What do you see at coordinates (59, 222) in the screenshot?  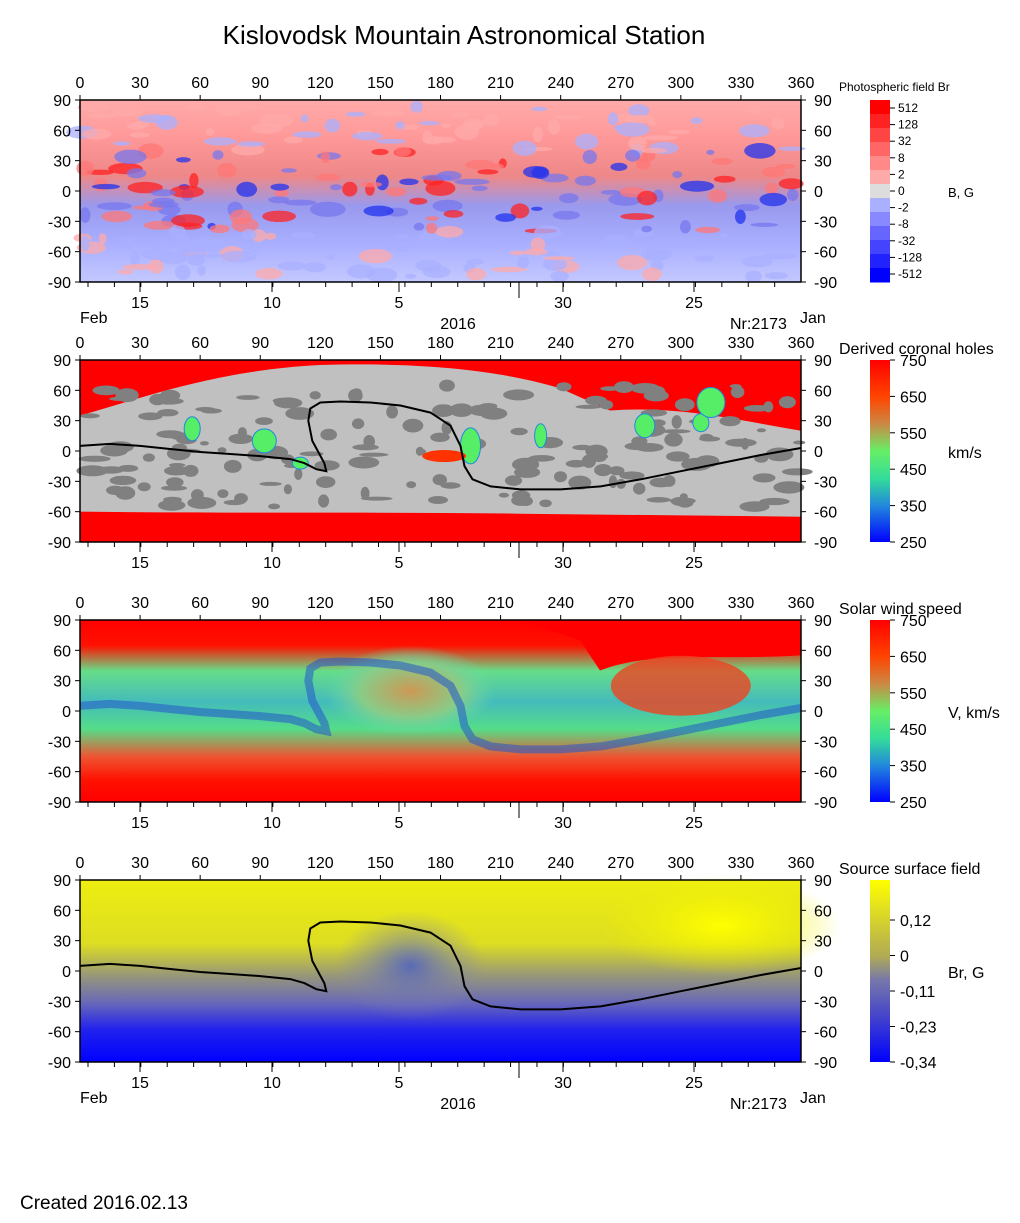 I see `y-tick-label-left: -30` at bounding box center [59, 222].